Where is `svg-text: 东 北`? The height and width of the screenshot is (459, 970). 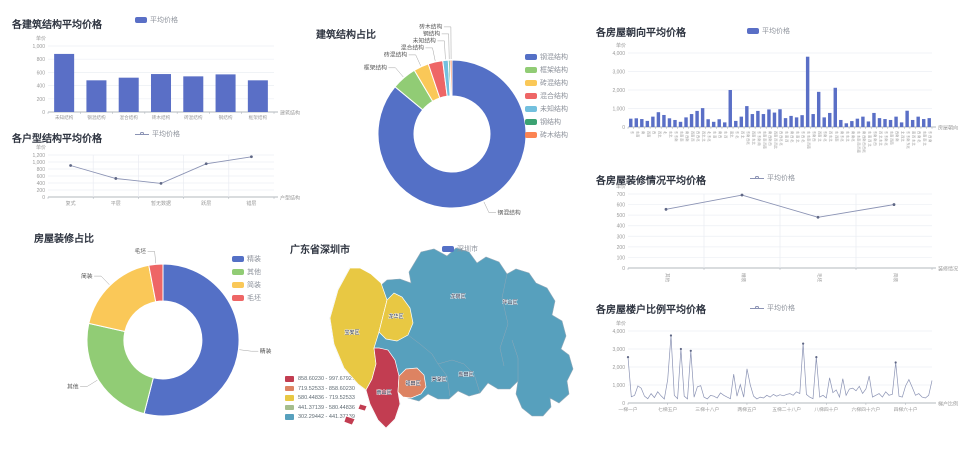
svg-text: 东 北 is located at coordinates (737, 135).